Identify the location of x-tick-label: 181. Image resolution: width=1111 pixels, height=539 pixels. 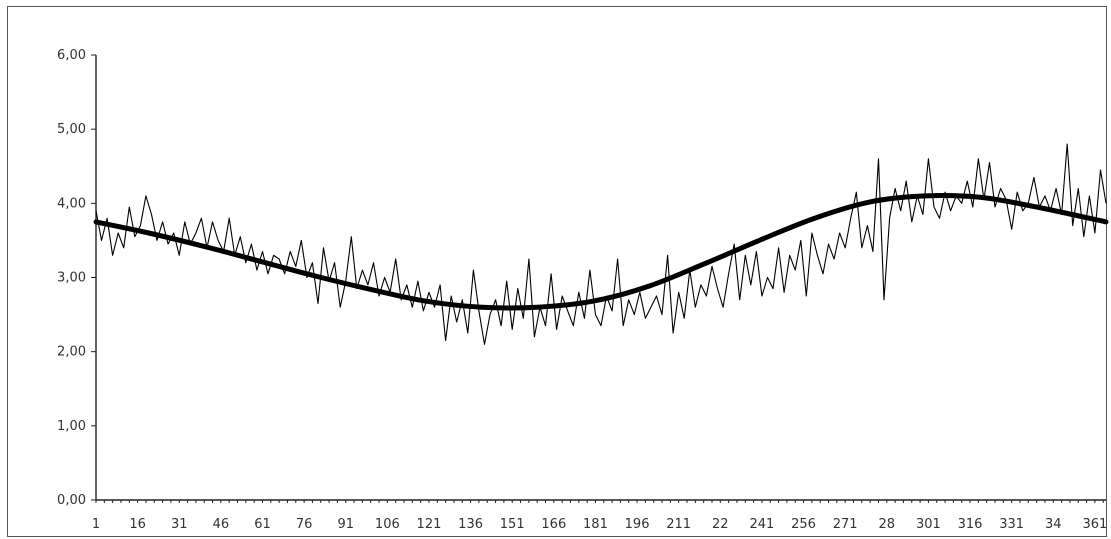
(595, 524).